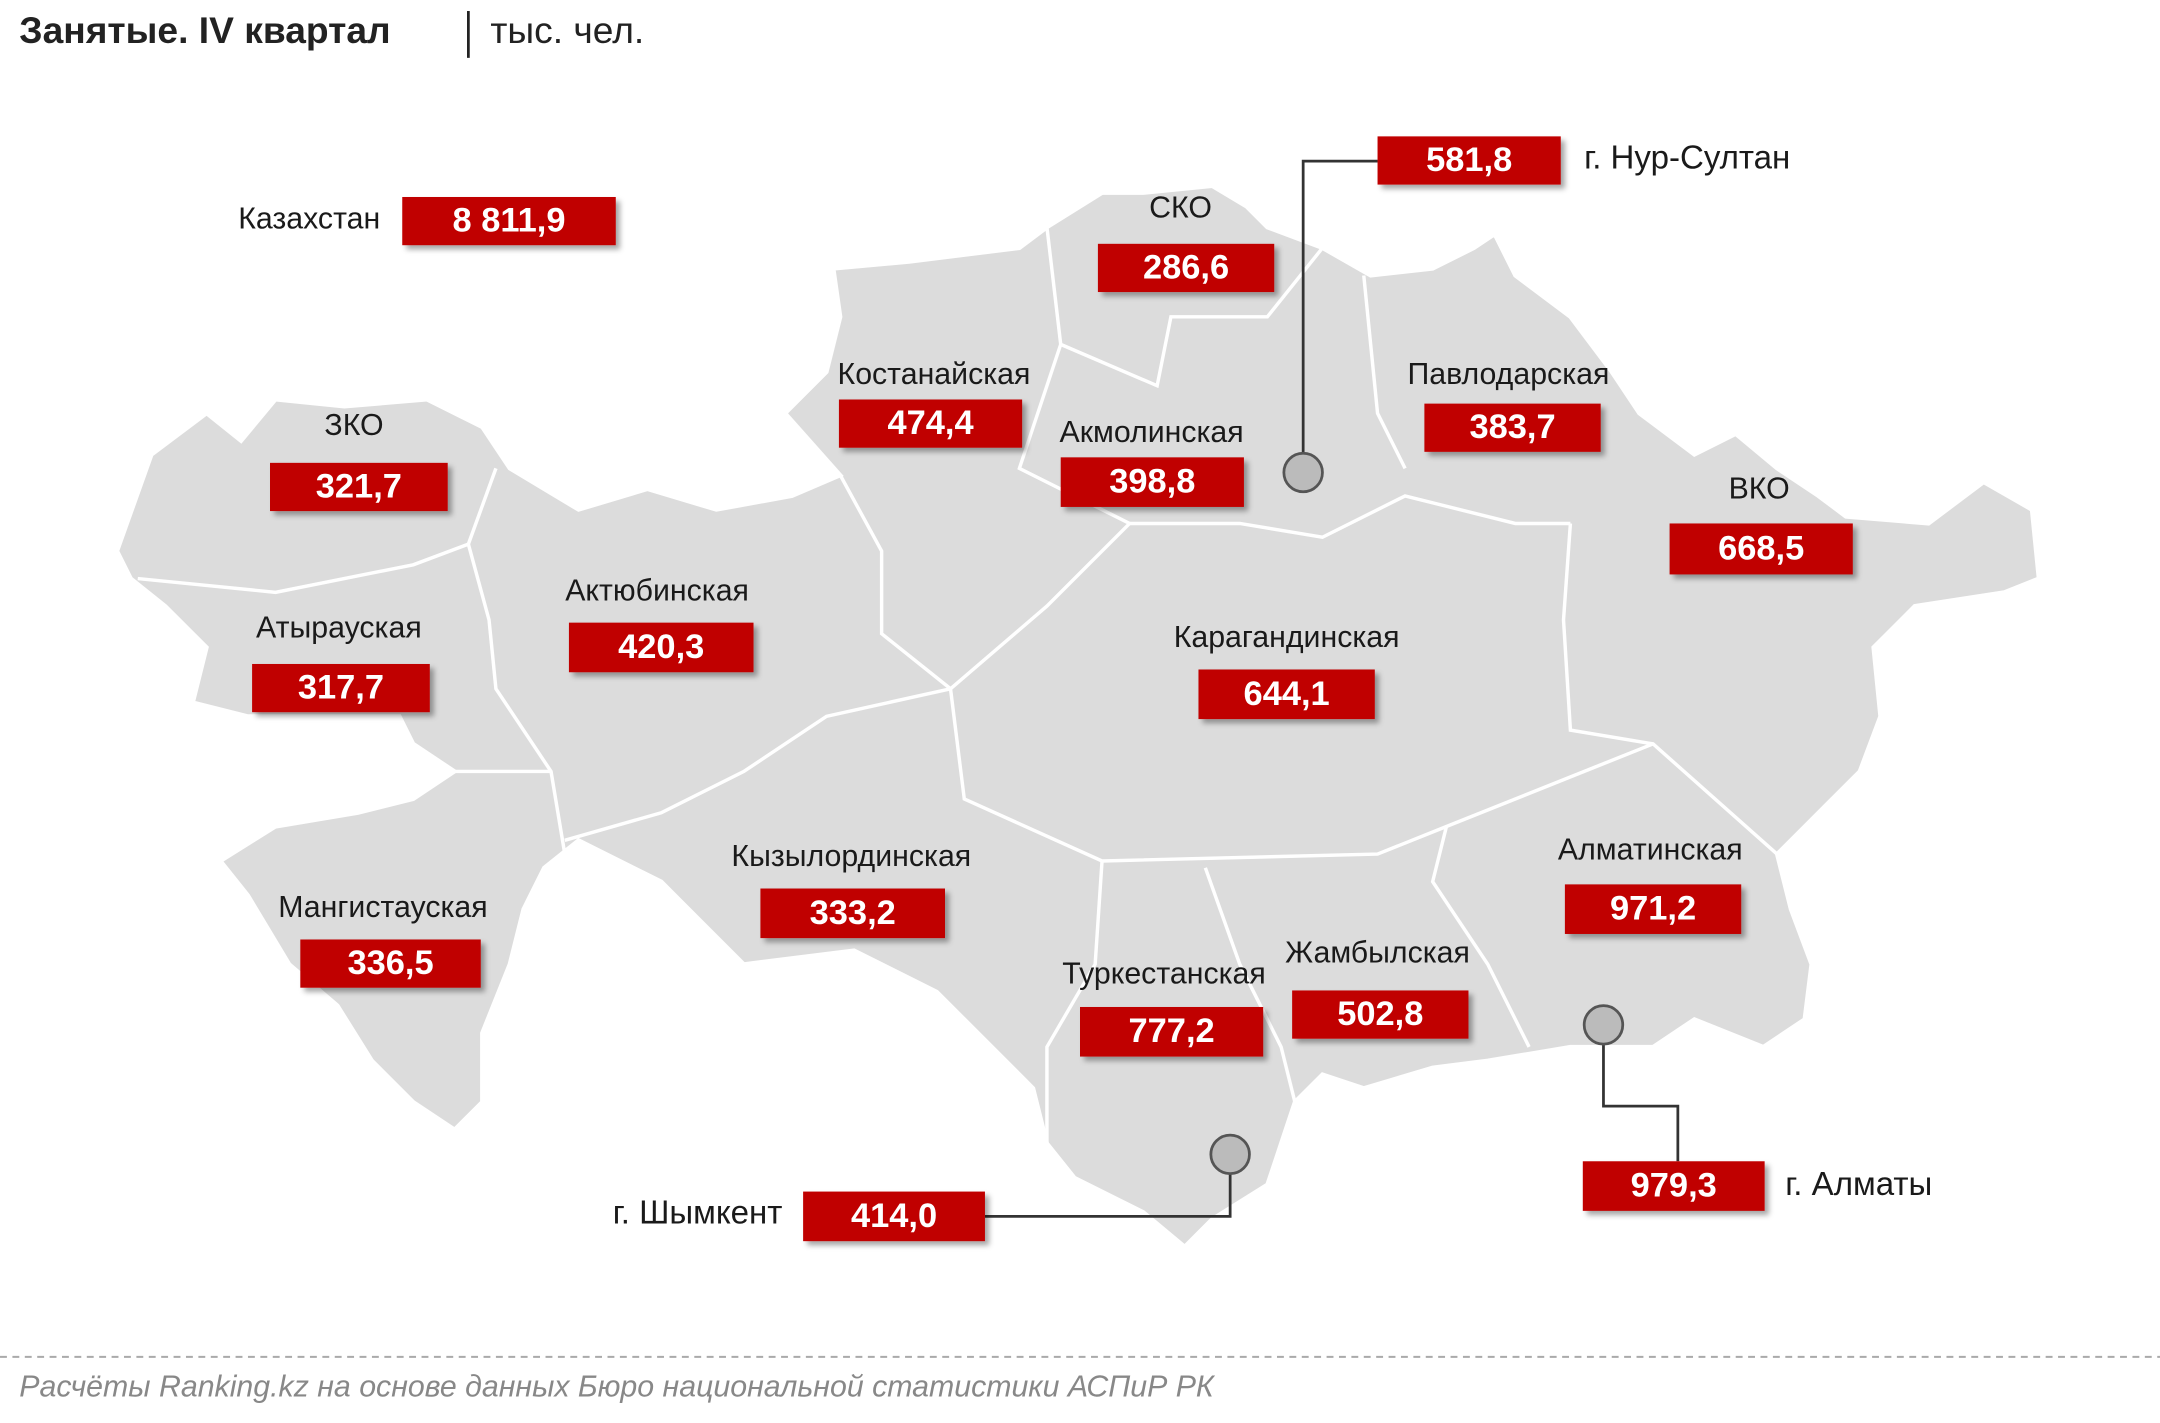 The width and height of the screenshot is (2160, 1423). I want to click on region-name: ЗКО, so click(353, 425).